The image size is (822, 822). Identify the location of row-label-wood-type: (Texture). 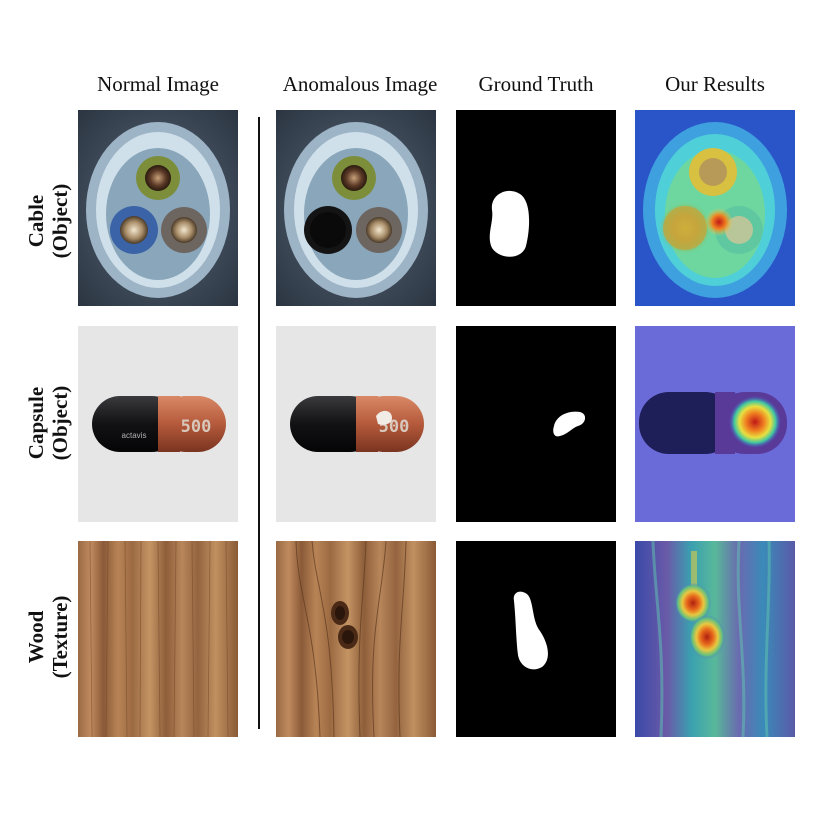
(60, 637).